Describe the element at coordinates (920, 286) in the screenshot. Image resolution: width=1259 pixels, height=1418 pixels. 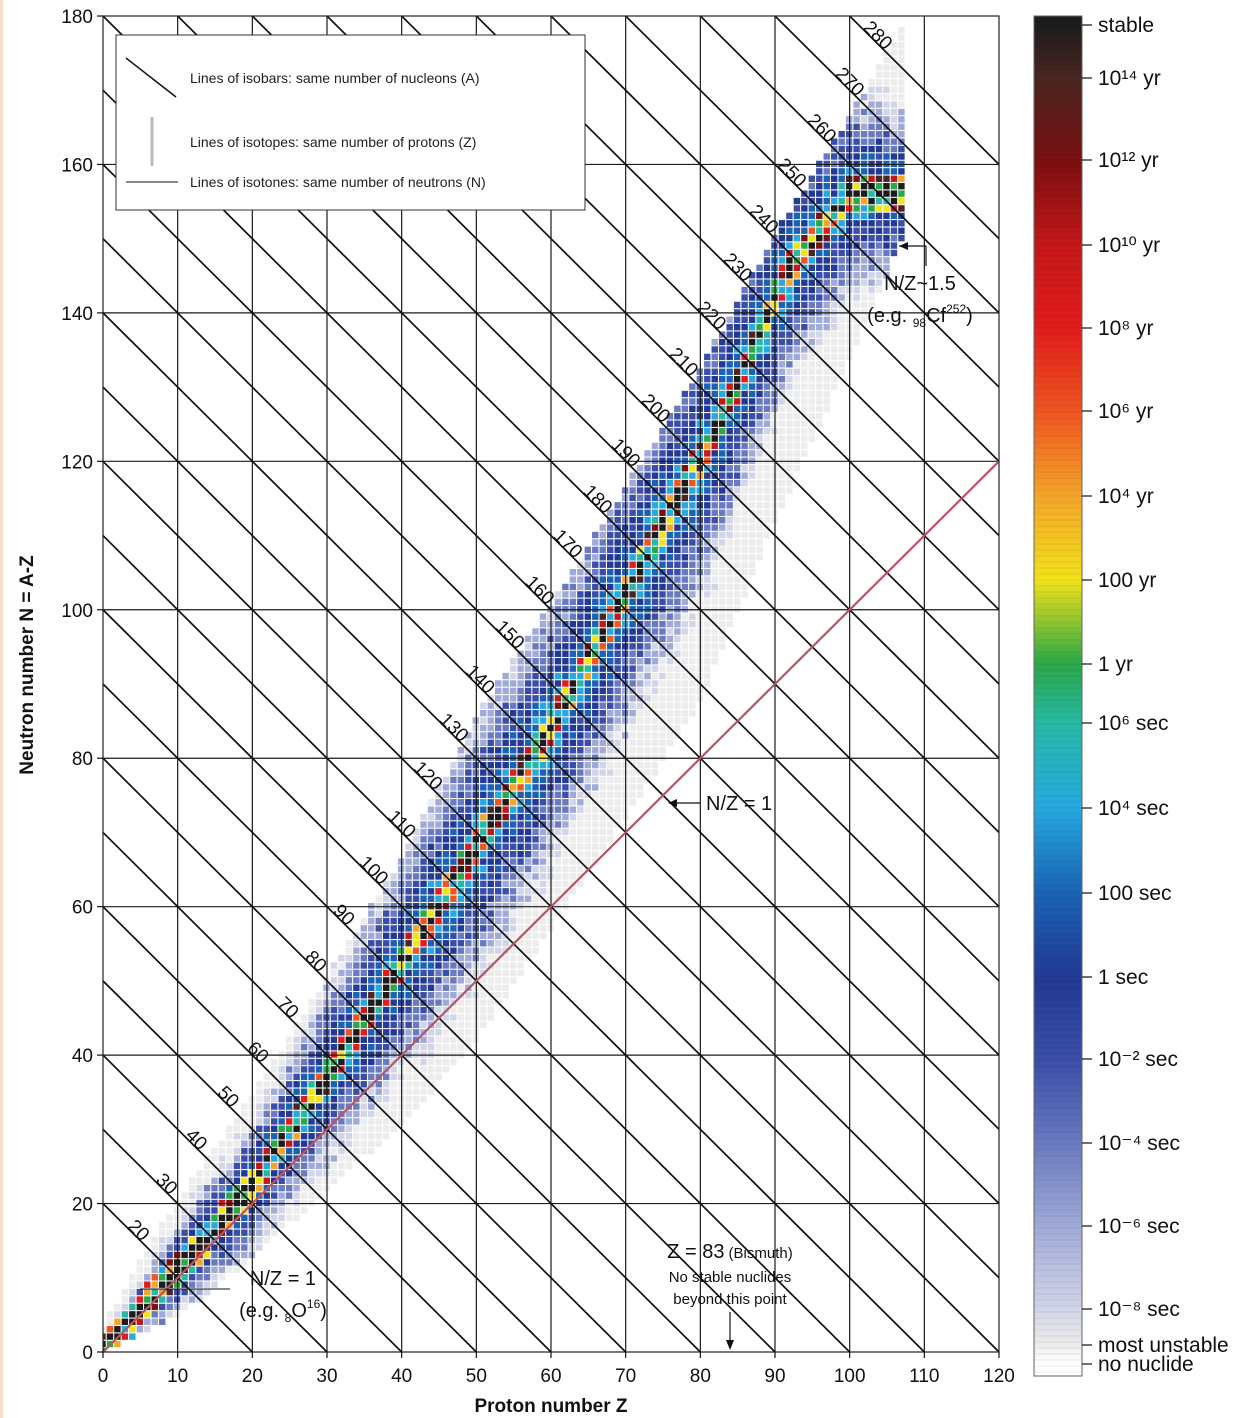
I see `annotation-nz15: N/Z~1.5 (e.g. 98Cf252)` at that location.